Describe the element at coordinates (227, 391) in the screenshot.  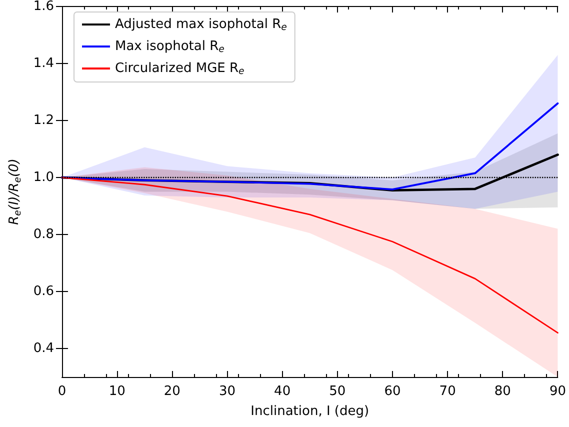
I see `x-tick-label: 30` at that location.